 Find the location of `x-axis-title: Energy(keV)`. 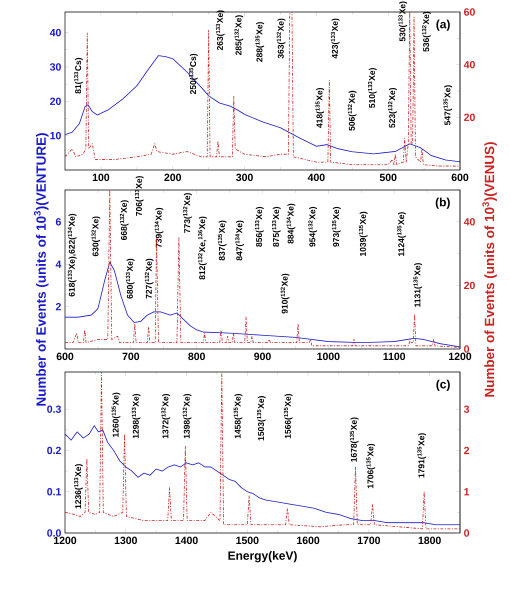

x-axis-title: Energy(keV) is located at coordinates (262, 556).